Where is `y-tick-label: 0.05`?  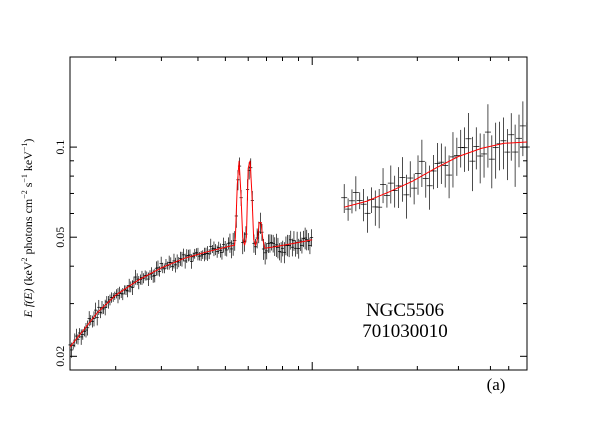 y-tick-label: 0.05 is located at coordinates (60, 237).